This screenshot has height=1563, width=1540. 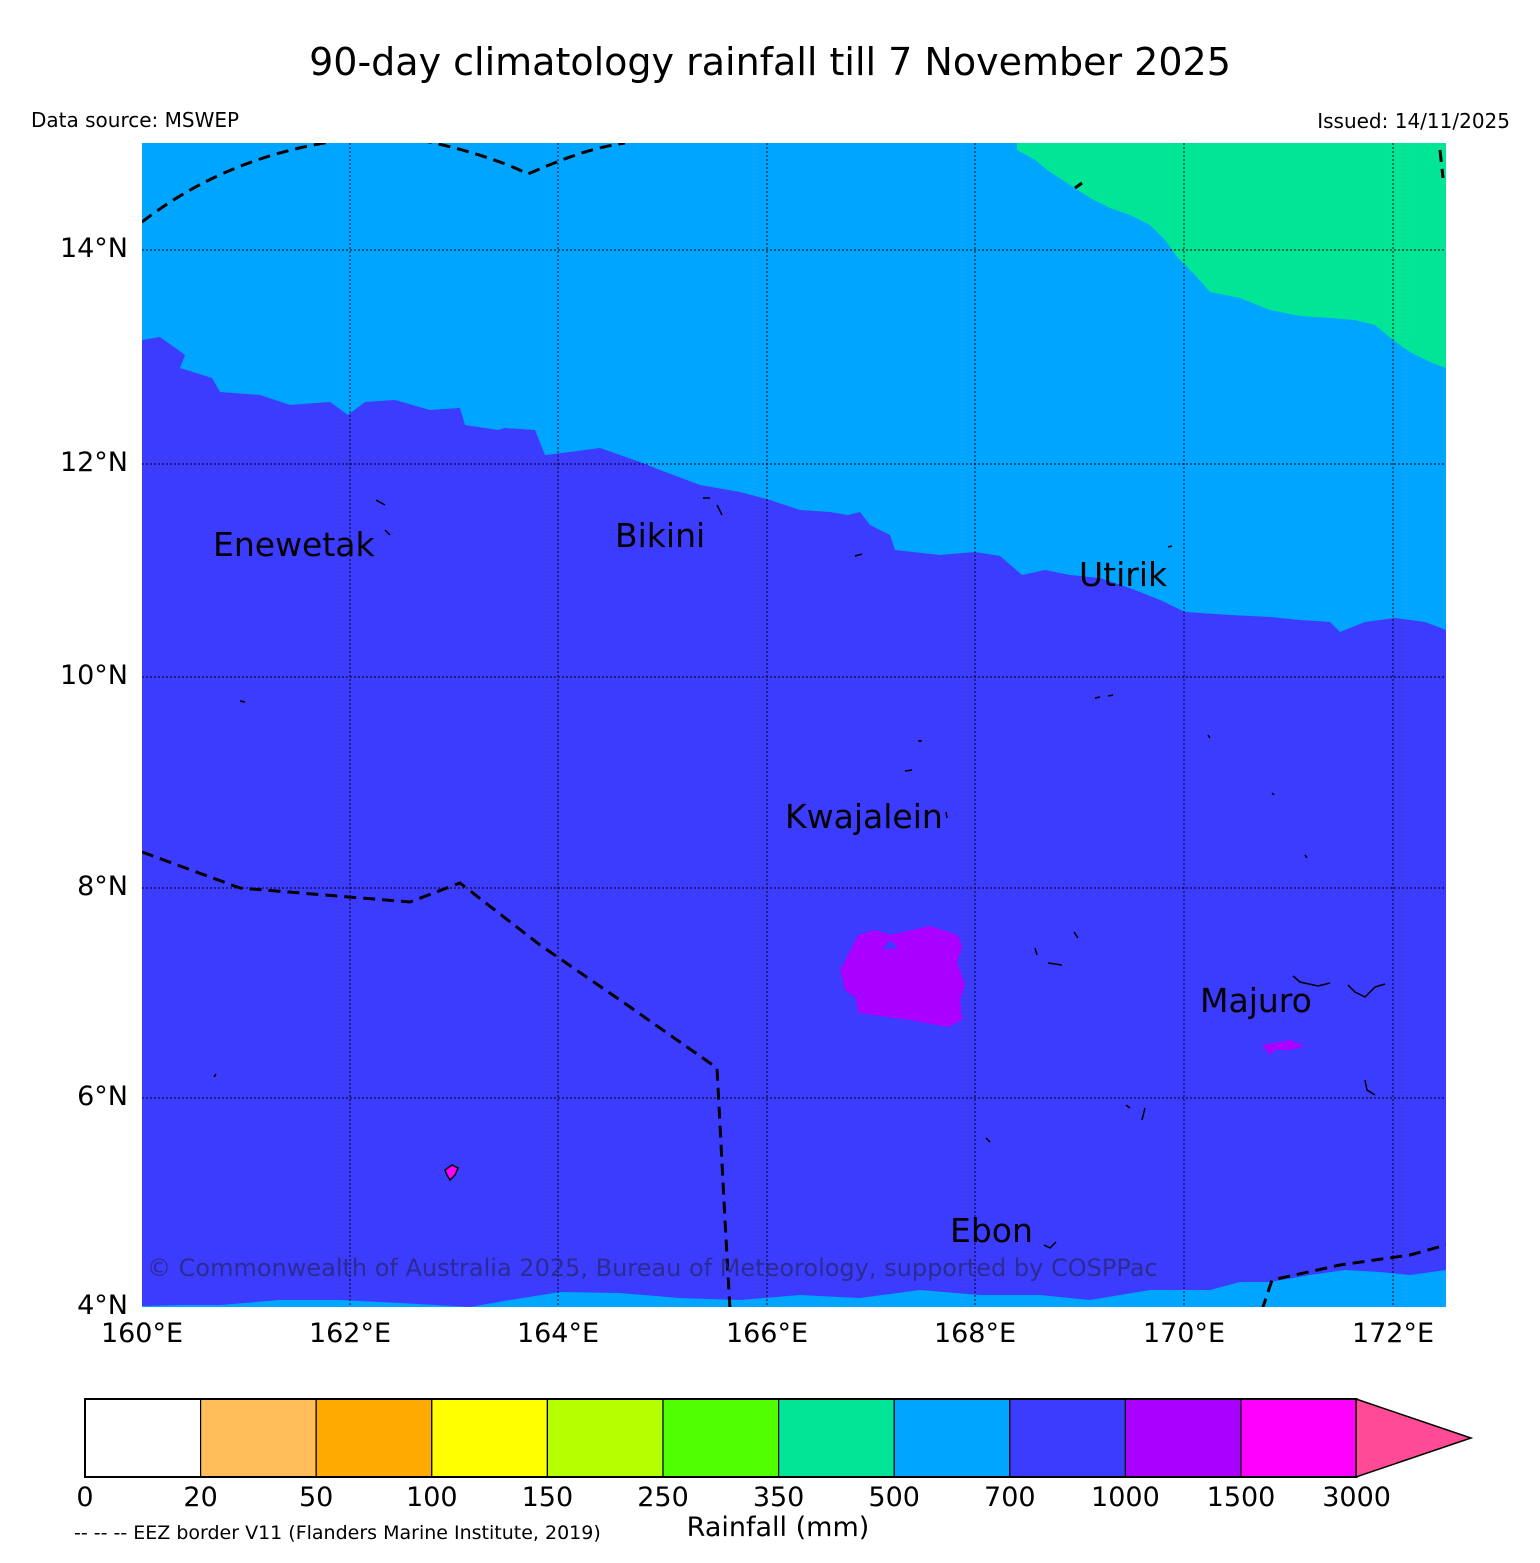 I want to click on colorbar-tick-label: 500, so click(x=894, y=1497).